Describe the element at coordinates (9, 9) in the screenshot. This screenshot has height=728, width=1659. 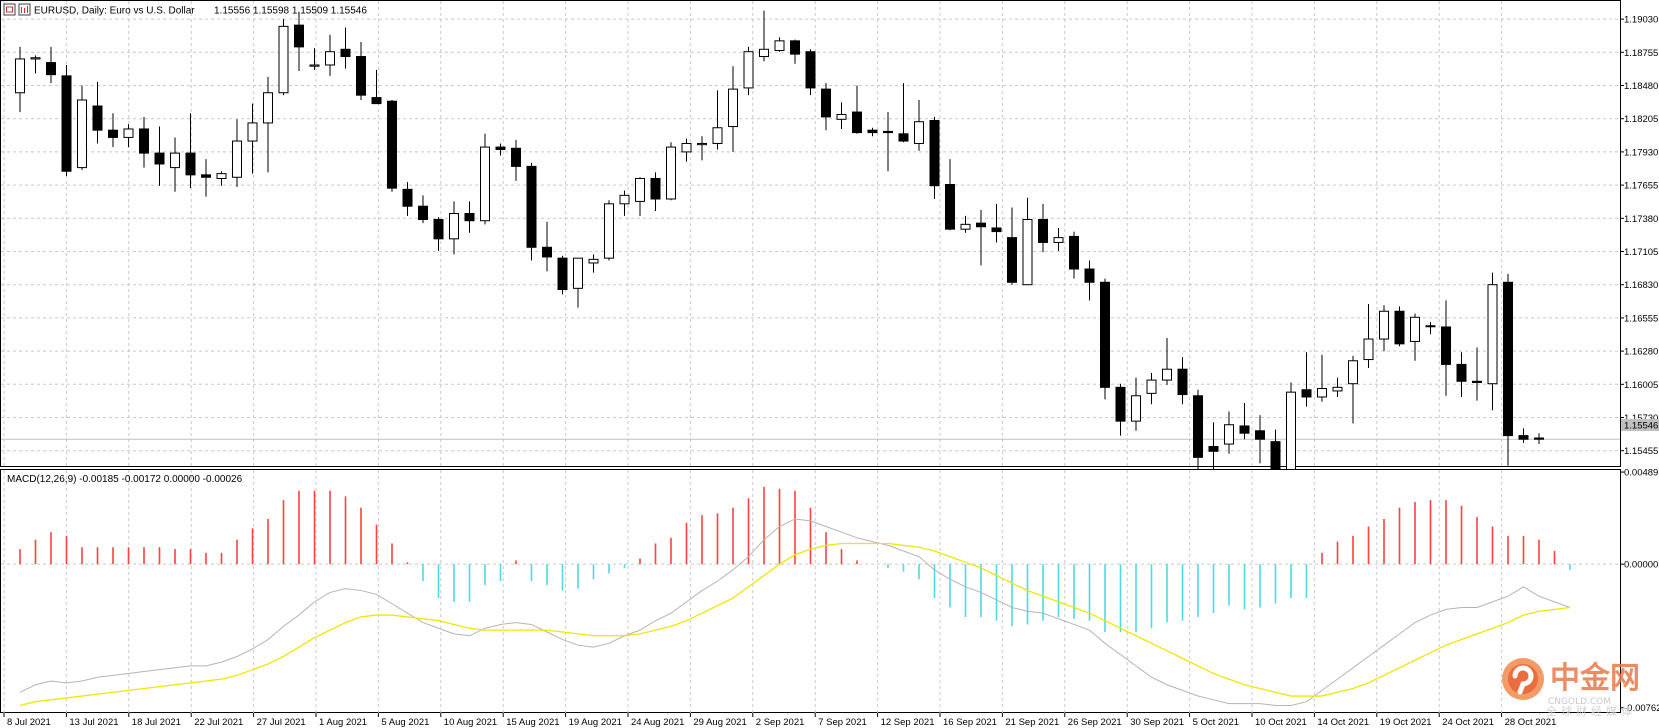
I see `chart-type-icon` at that location.